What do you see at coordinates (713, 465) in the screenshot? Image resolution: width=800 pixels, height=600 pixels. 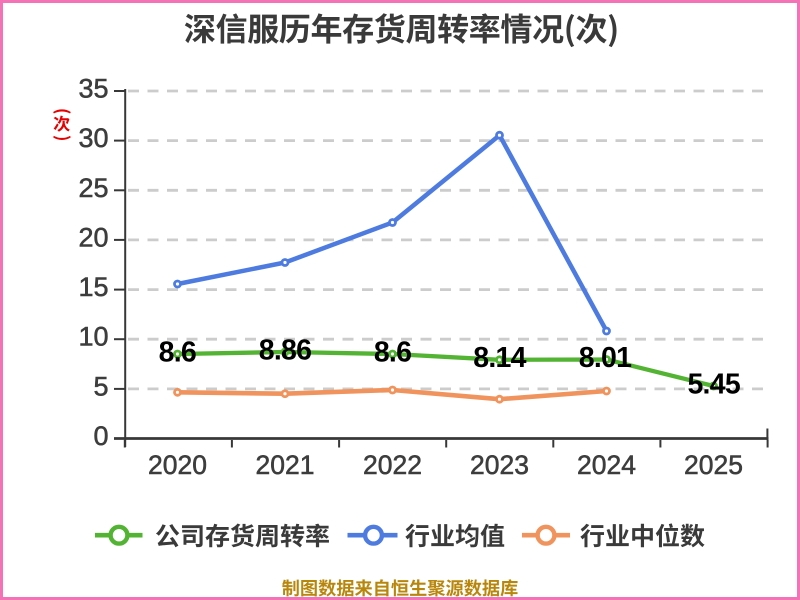 I see `svg-text: 2025` at bounding box center [713, 465].